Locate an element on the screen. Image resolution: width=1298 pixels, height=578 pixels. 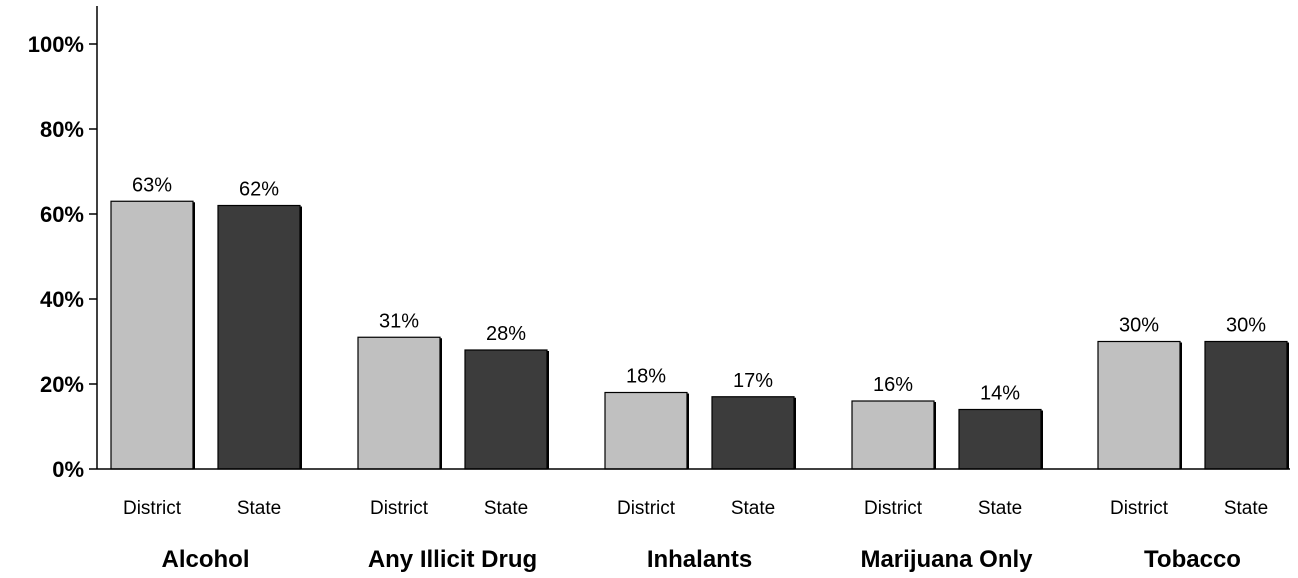
y-tick-label: 40% is located at coordinates (62, 299).